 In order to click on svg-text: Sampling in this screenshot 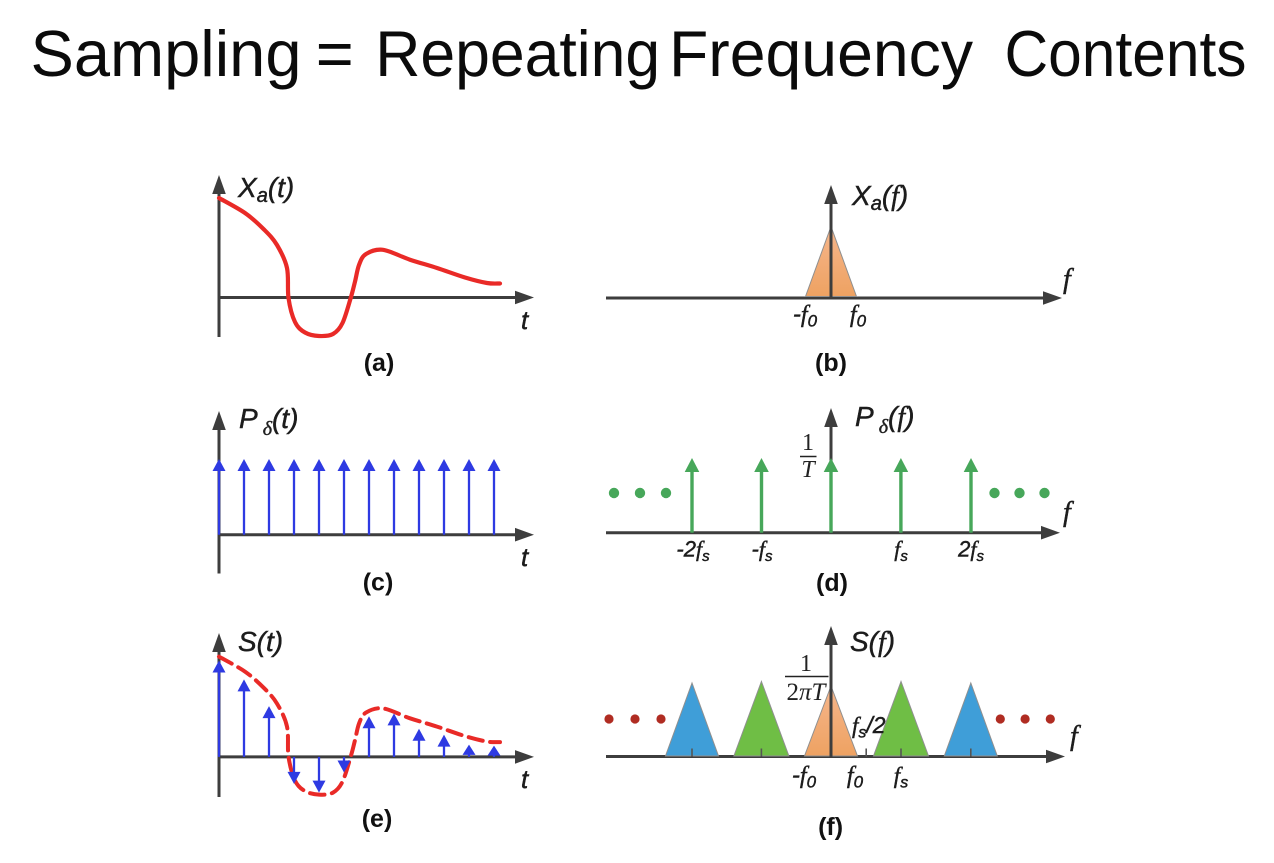, I will do `click(166, 53)`.